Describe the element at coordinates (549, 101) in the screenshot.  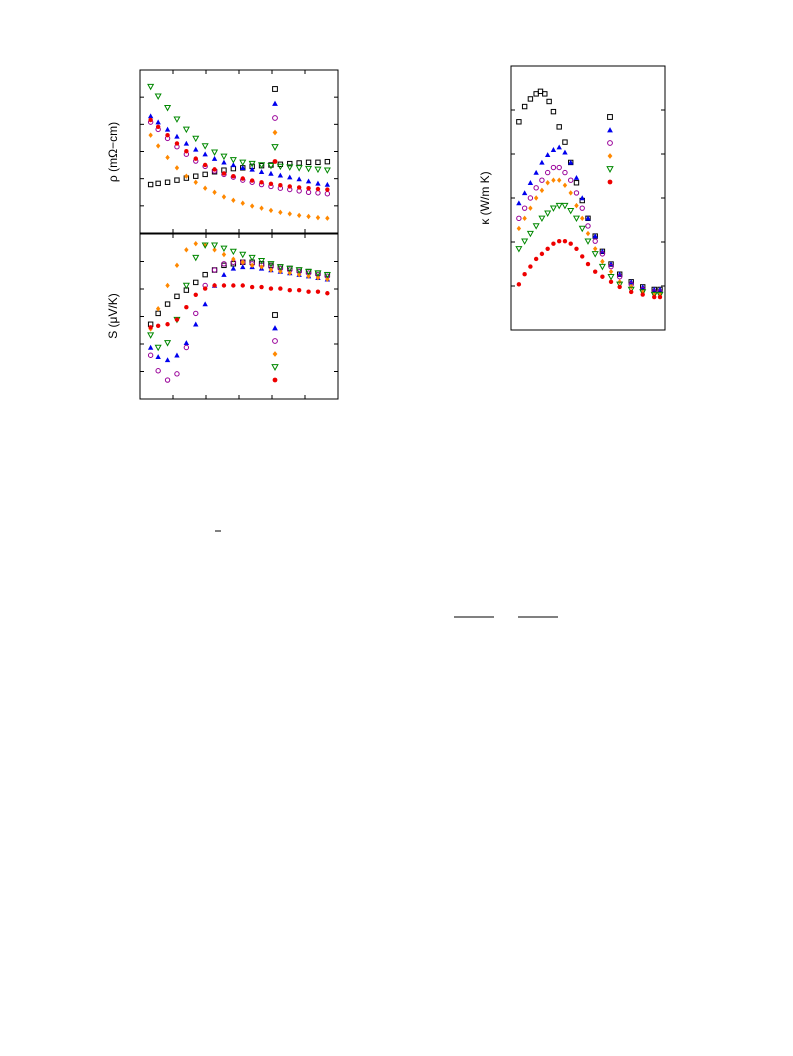
I see `thermal-conductivity-series-1-point` at that location.